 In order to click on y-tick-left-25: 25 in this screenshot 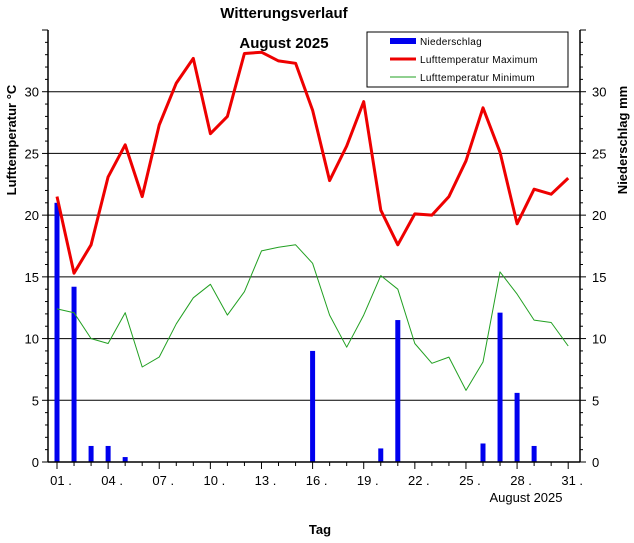, I will do `click(32, 153)`.